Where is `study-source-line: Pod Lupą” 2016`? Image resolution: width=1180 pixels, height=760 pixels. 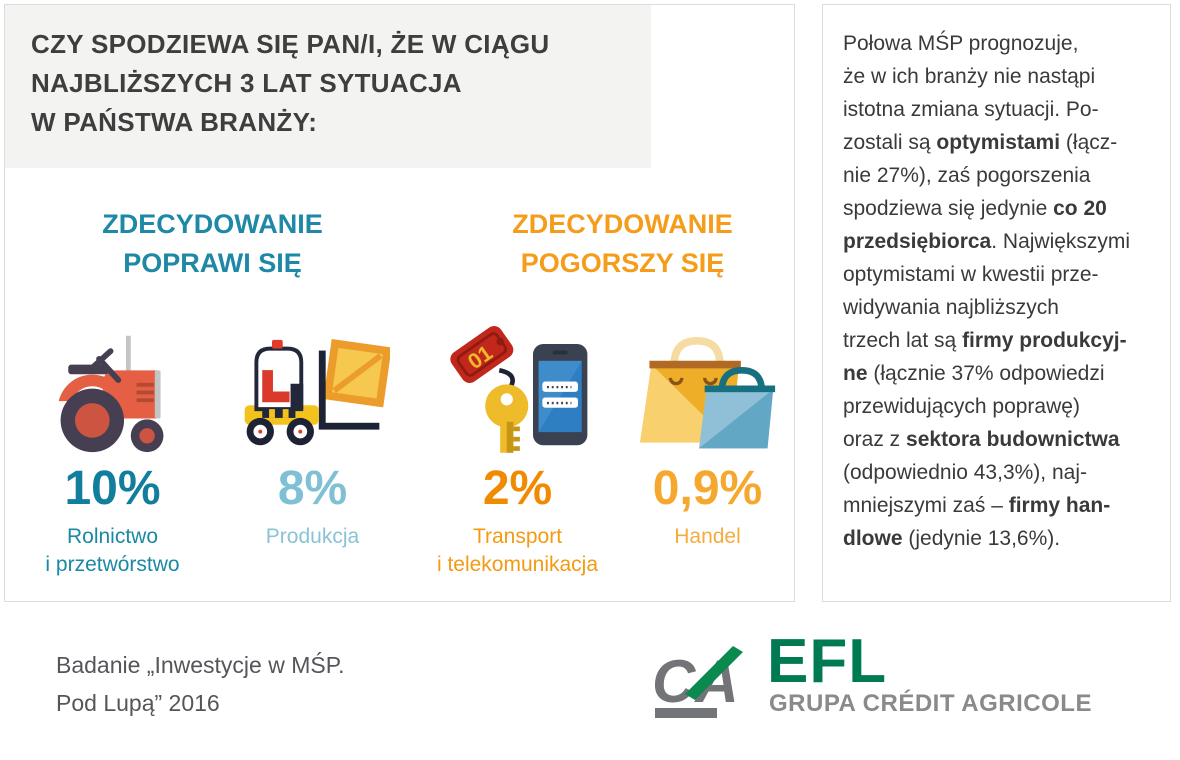
study-source-line: Pod Lupą” 2016 is located at coordinates (138, 703).